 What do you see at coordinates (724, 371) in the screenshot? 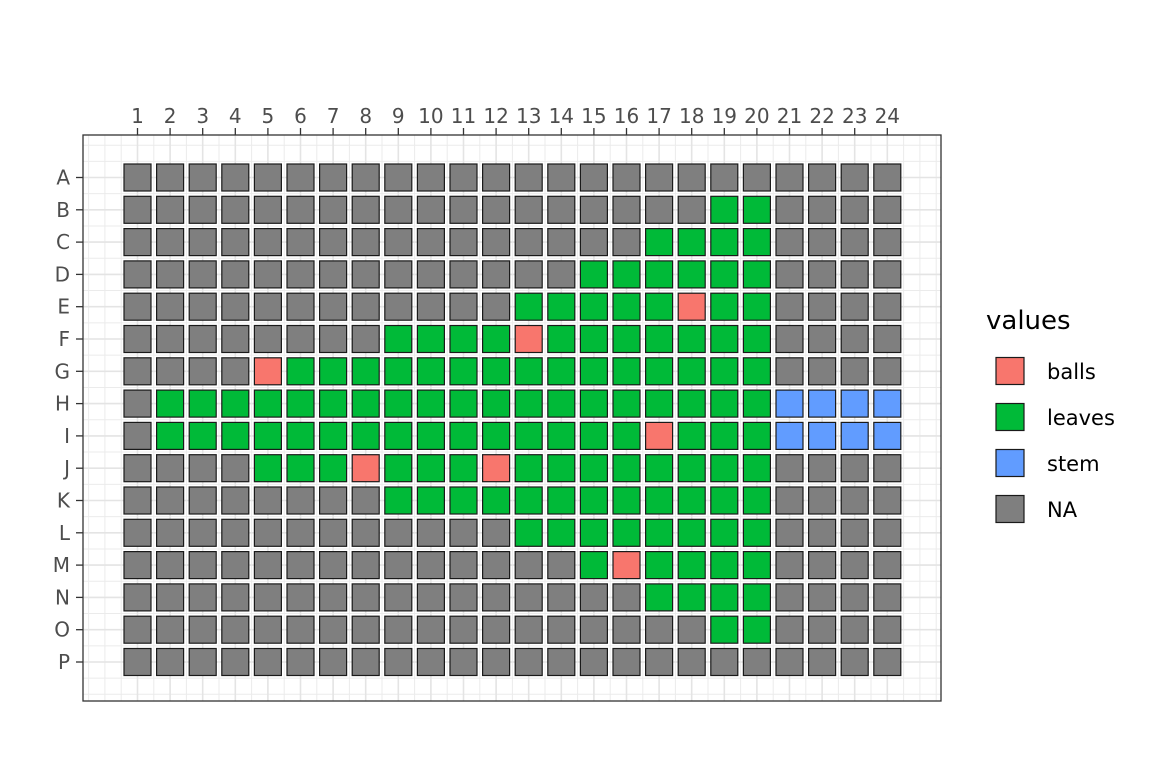
I see `well-G19-leaves` at bounding box center [724, 371].